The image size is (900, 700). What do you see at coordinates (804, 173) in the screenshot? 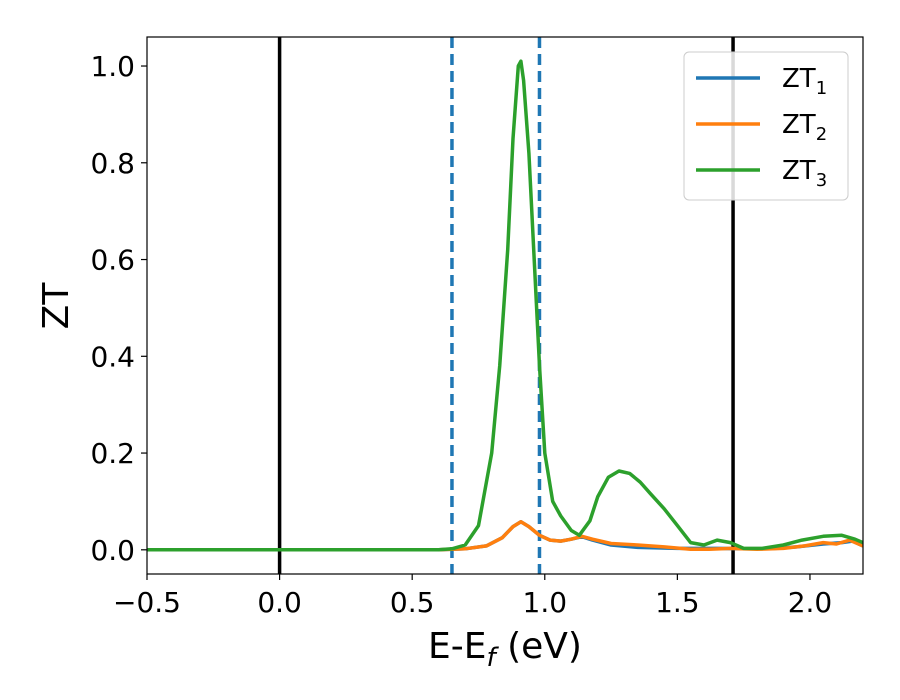
I see `legend-label-zt3: ZT3` at bounding box center [804, 173].